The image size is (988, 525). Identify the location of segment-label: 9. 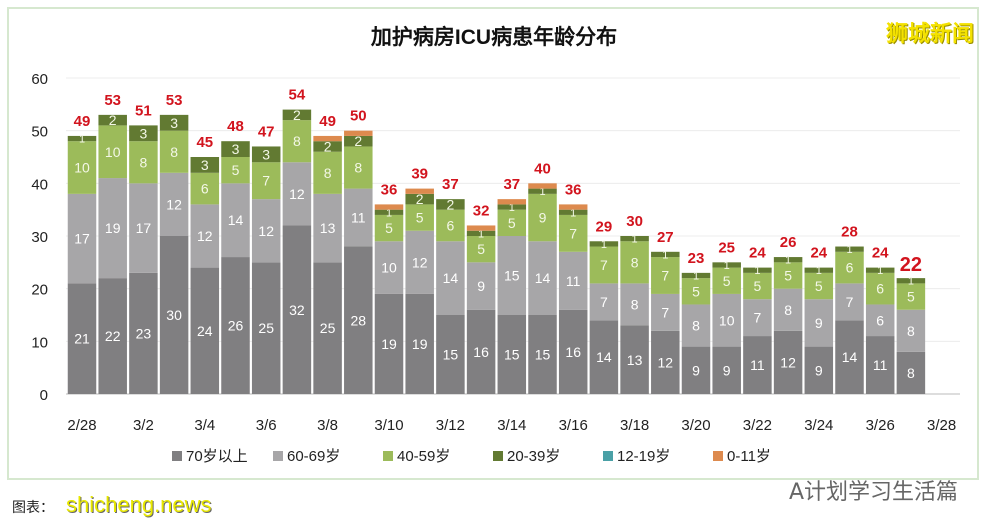
(543, 218).